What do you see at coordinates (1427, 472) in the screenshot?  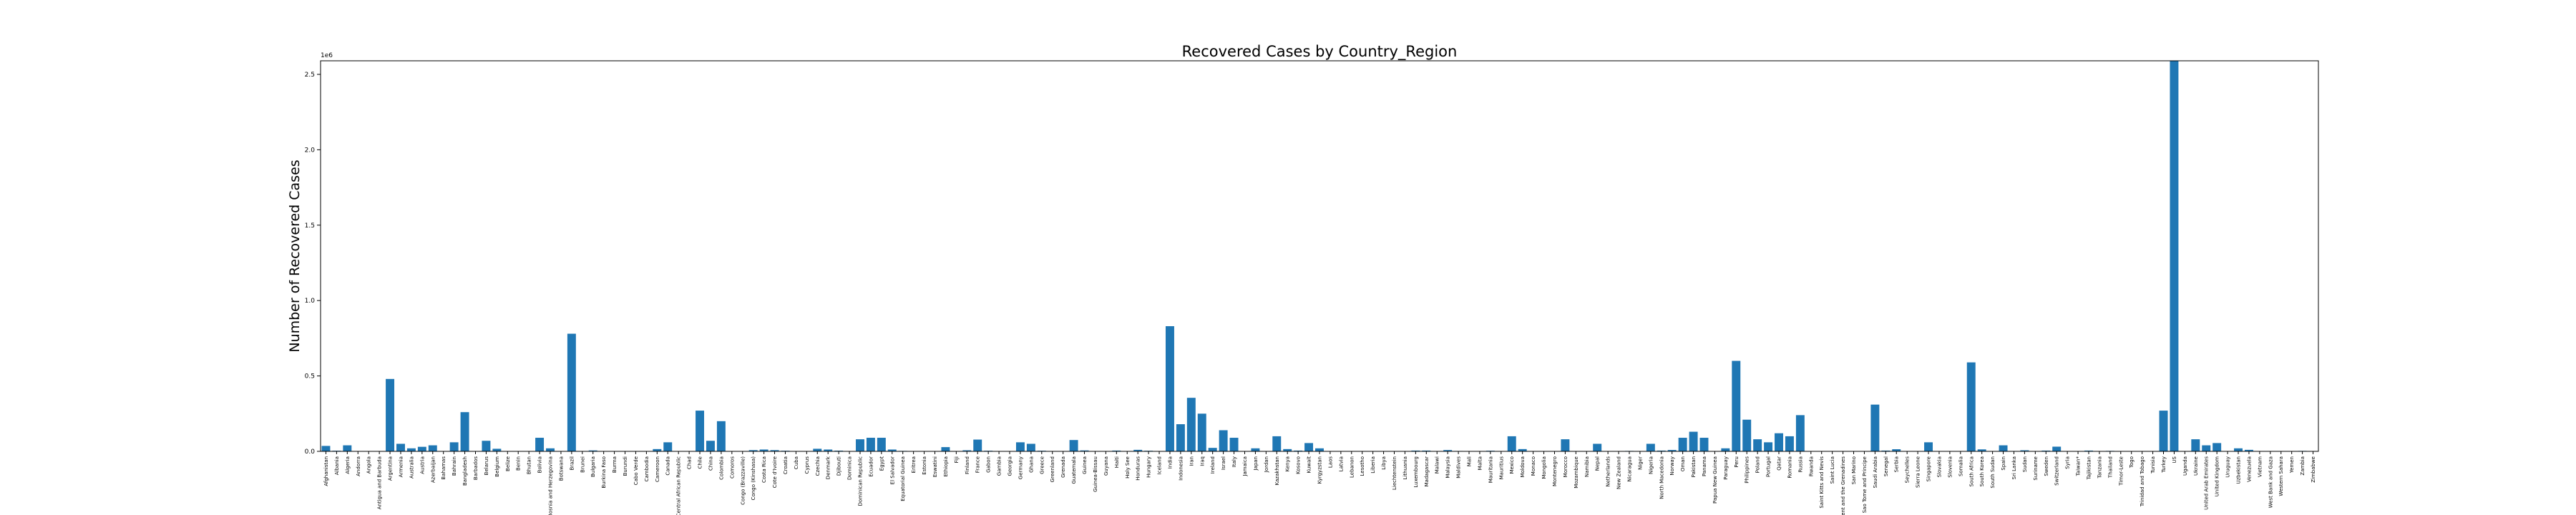 I see `x-tick-label: Madagascar` at bounding box center [1427, 472].